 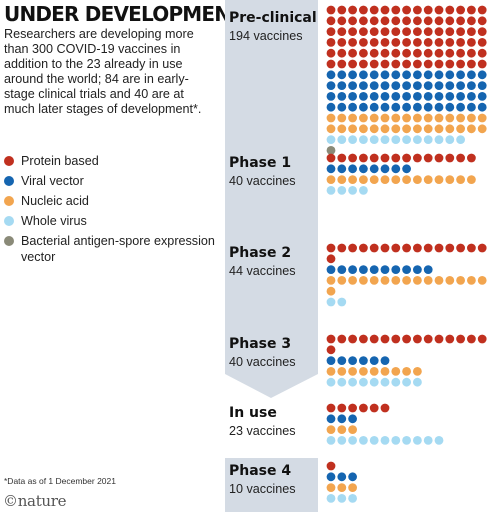 What do you see at coordinates (260, 344) in the screenshot?
I see `stage-name: Phase 3` at bounding box center [260, 344].